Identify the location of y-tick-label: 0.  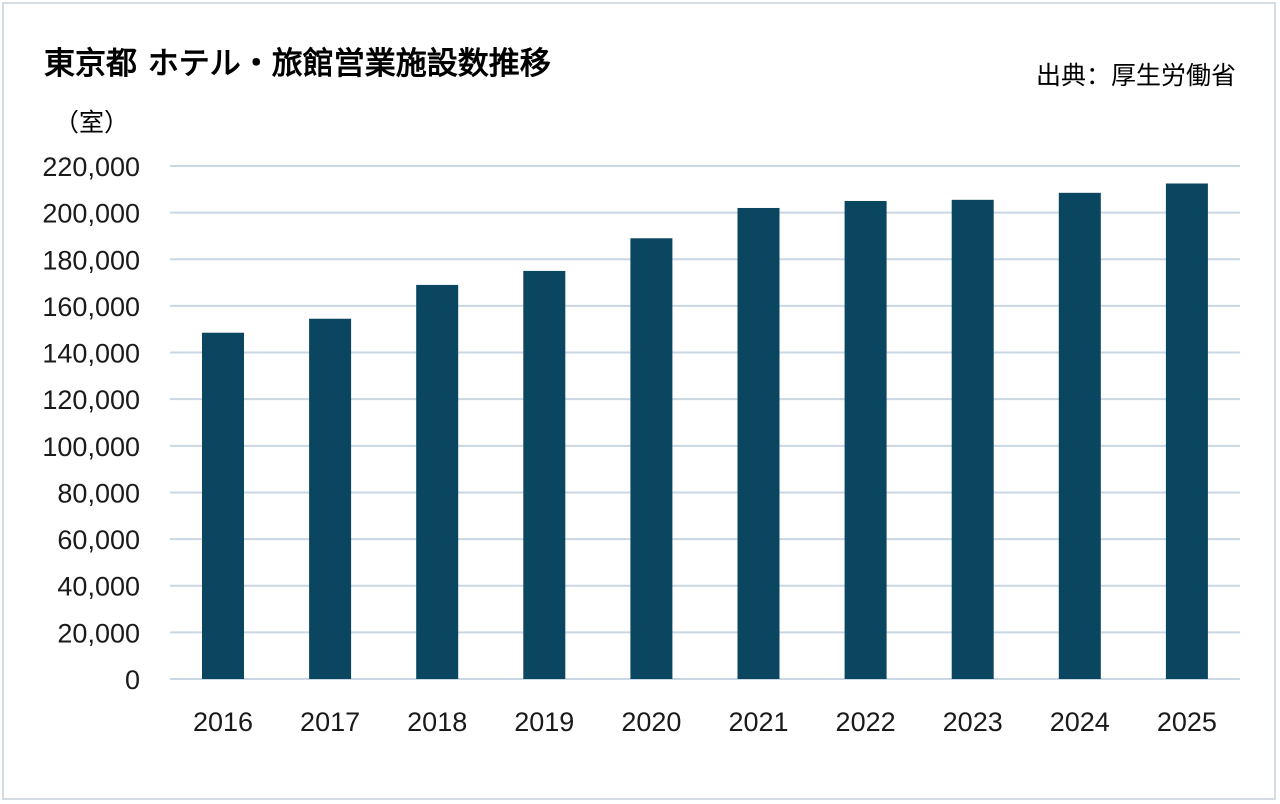
(132, 680).